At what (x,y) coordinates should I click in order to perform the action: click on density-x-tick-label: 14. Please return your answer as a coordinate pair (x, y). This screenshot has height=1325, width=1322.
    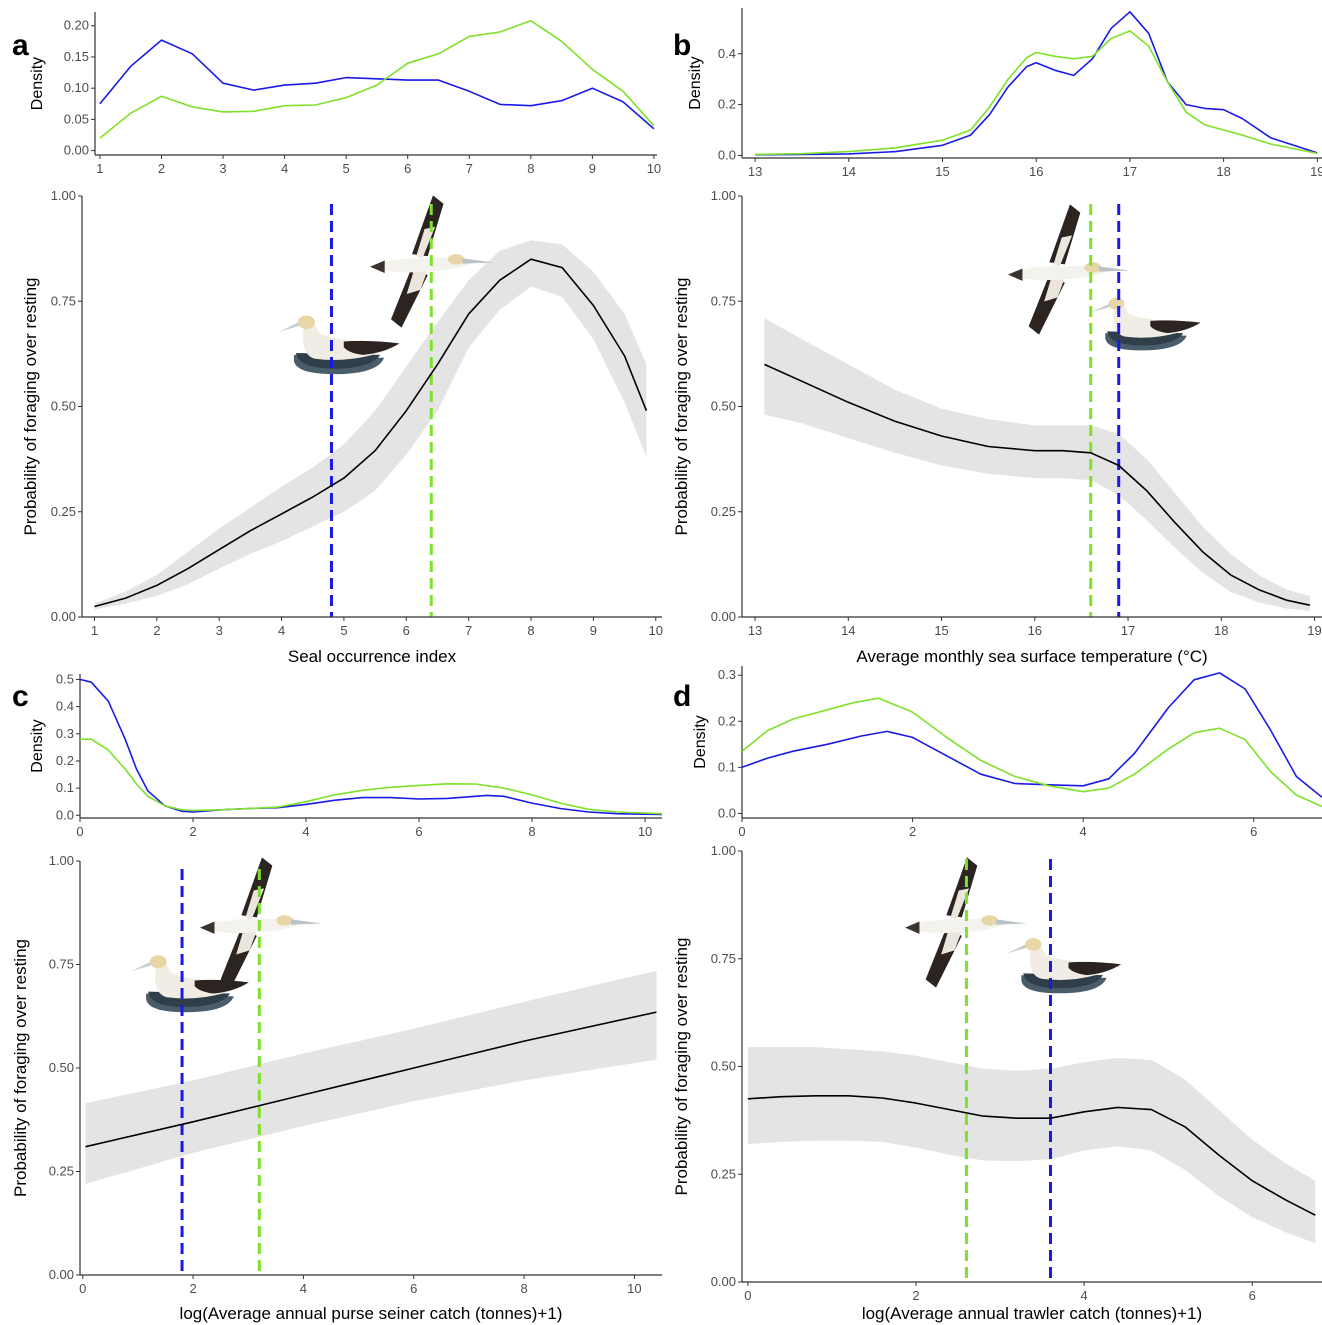
    Looking at the image, I should click on (849, 171).